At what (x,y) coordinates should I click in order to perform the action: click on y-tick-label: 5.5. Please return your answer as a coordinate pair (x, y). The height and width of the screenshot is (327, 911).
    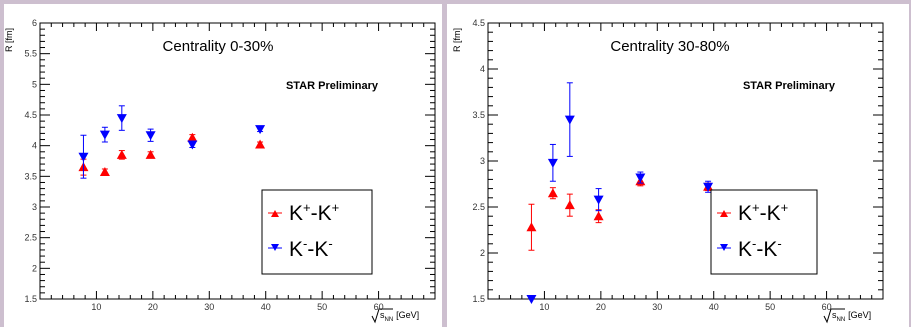
    Looking at the image, I should click on (30, 54).